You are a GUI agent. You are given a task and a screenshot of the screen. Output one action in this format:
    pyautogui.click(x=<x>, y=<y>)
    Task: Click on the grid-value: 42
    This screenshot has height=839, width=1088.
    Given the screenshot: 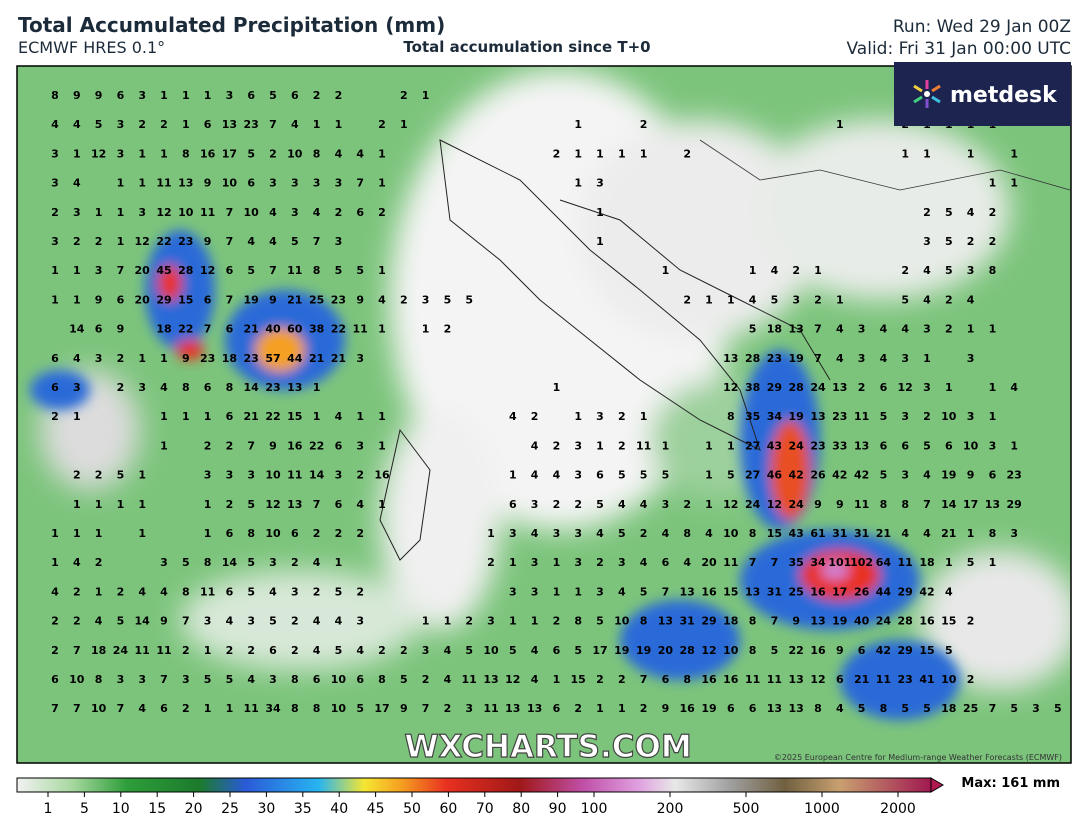 What is the action you would take?
    pyautogui.click(x=839, y=475)
    